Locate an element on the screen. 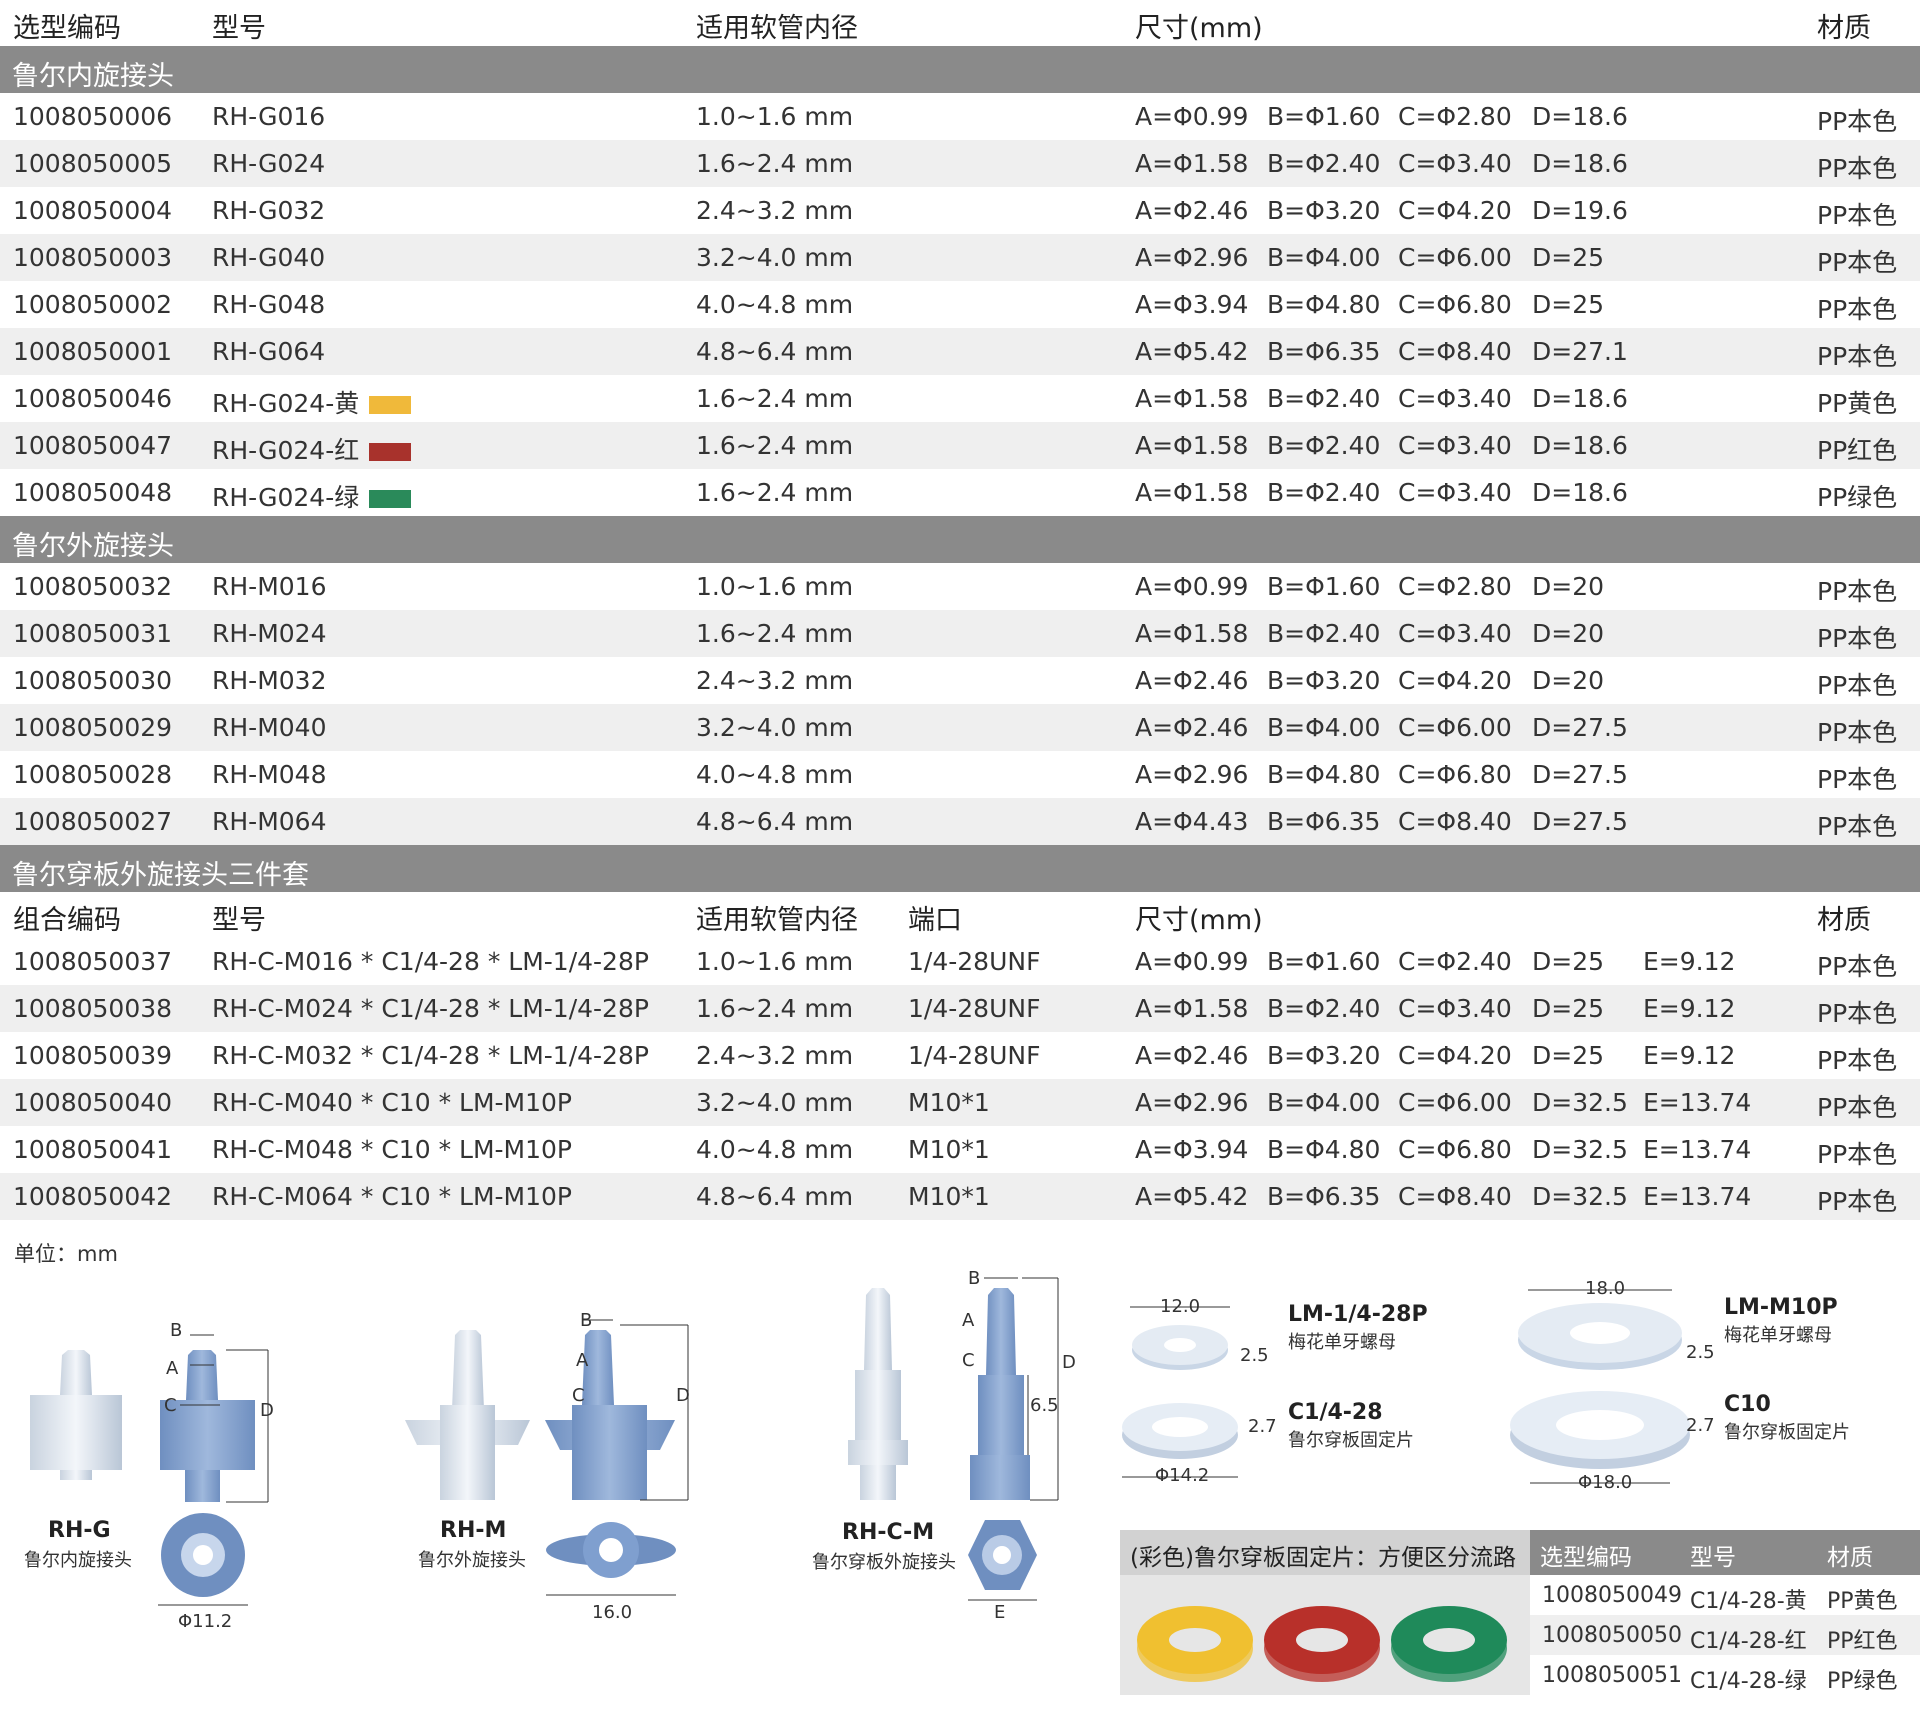 The width and height of the screenshot is (1920, 1726). rhg-dia: Φ11.2 is located at coordinates (205, 1621).